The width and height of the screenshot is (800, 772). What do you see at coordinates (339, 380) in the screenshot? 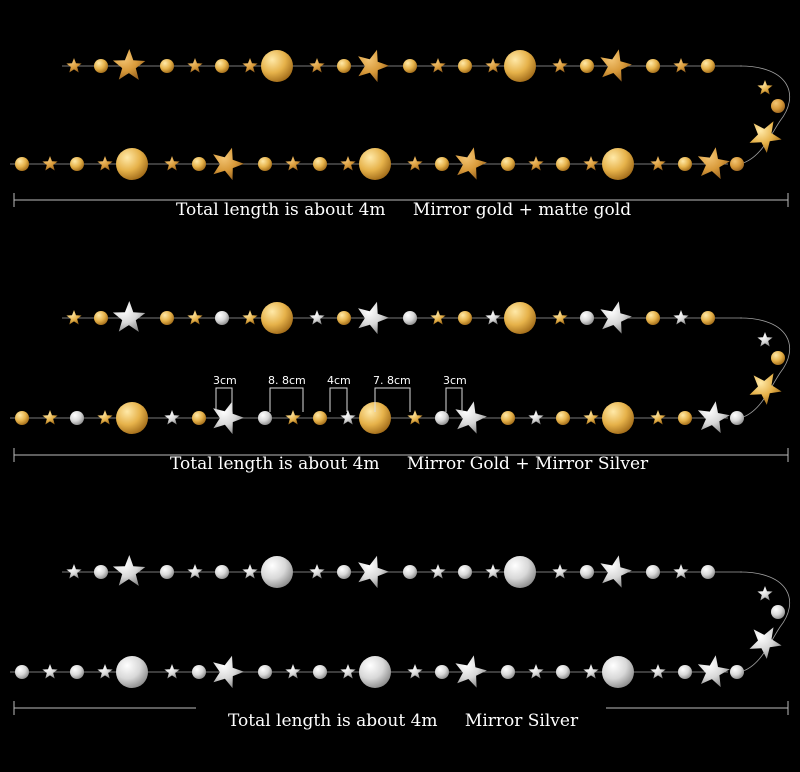
I see `measurement-gap: 4cm` at bounding box center [339, 380].